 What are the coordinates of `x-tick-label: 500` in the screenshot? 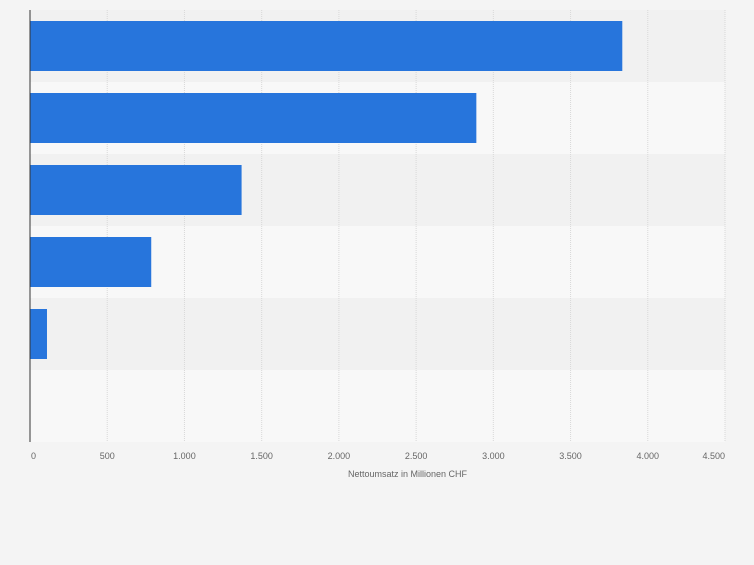 It's located at (107, 456).